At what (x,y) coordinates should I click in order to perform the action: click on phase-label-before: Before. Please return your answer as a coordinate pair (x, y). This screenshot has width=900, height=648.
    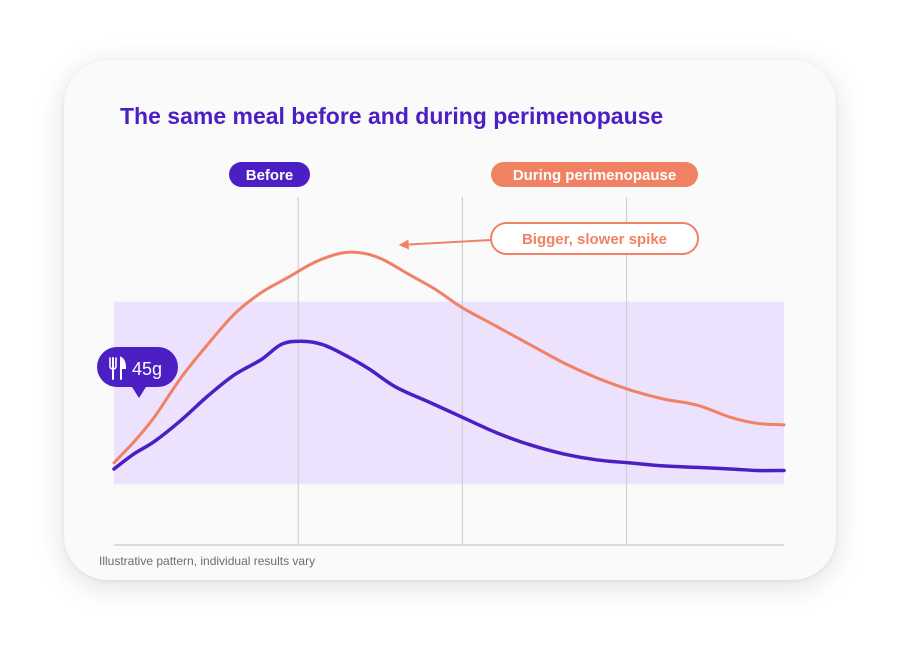
    Looking at the image, I should click on (269, 174).